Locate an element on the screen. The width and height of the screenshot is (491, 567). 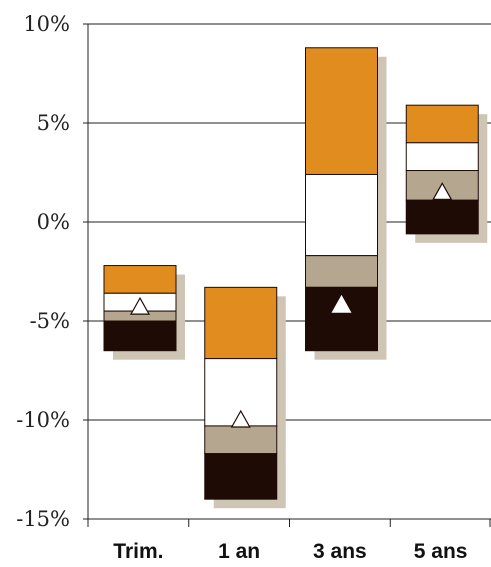
y-tick-label: -15% is located at coordinates (43, 519).